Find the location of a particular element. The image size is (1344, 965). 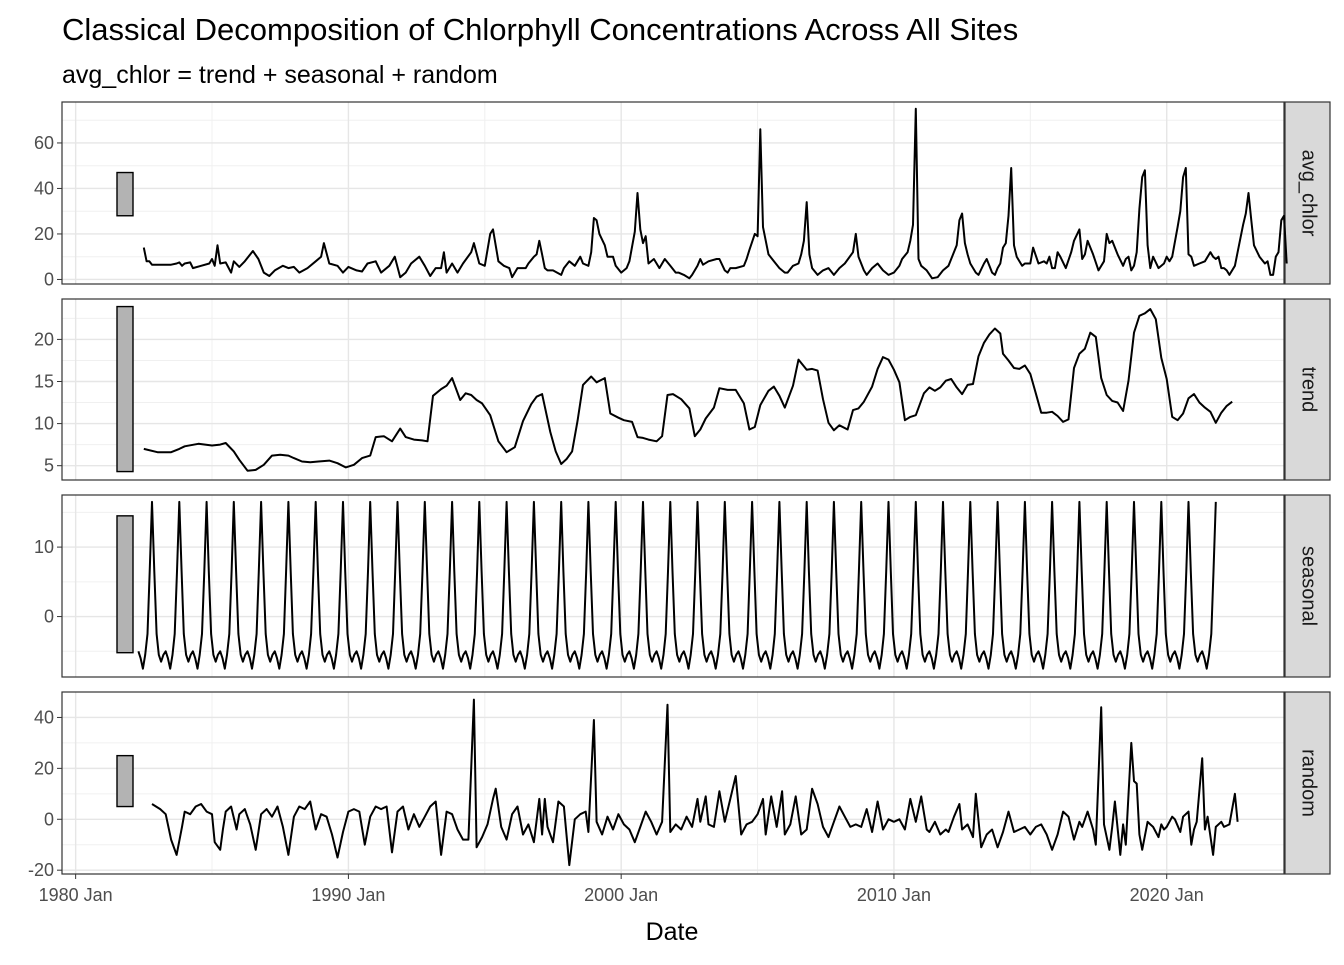

x-tick-label: 1980 Jan is located at coordinates (76, 895).